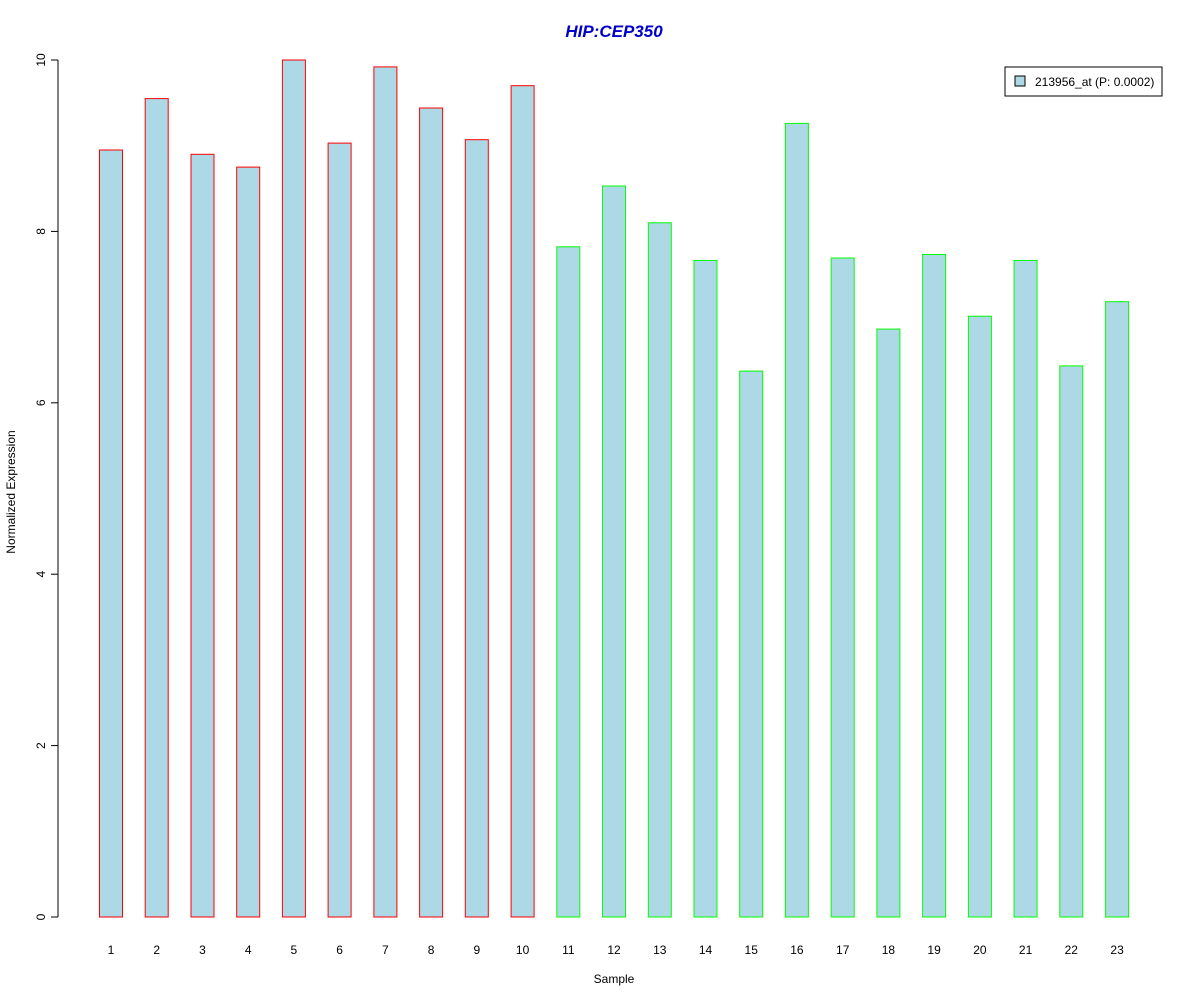 This screenshot has width=1200, height=1000. What do you see at coordinates (385, 950) in the screenshot?
I see `x-tick-label: 7` at bounding box center [385, 950].